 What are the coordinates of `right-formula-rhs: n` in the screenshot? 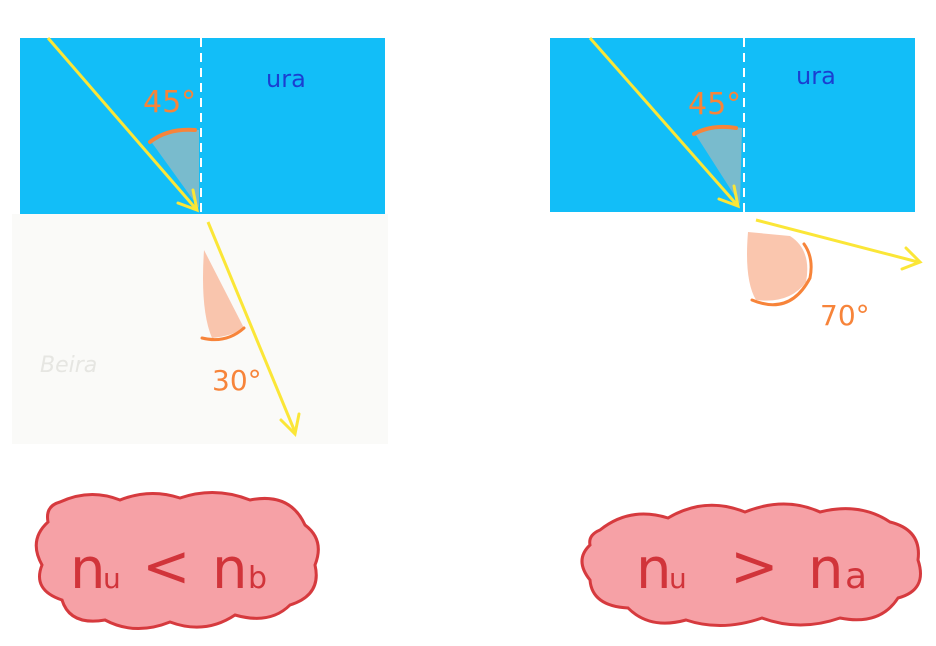 It's located at (826, 569).